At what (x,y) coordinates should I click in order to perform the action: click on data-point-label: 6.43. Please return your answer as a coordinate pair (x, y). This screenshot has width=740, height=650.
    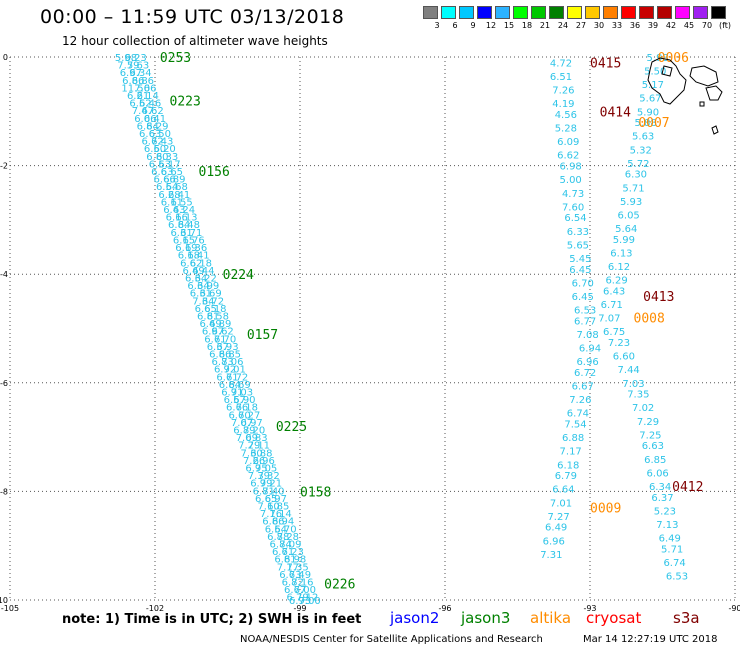
    Looking at the image, I should click on (162, 142).